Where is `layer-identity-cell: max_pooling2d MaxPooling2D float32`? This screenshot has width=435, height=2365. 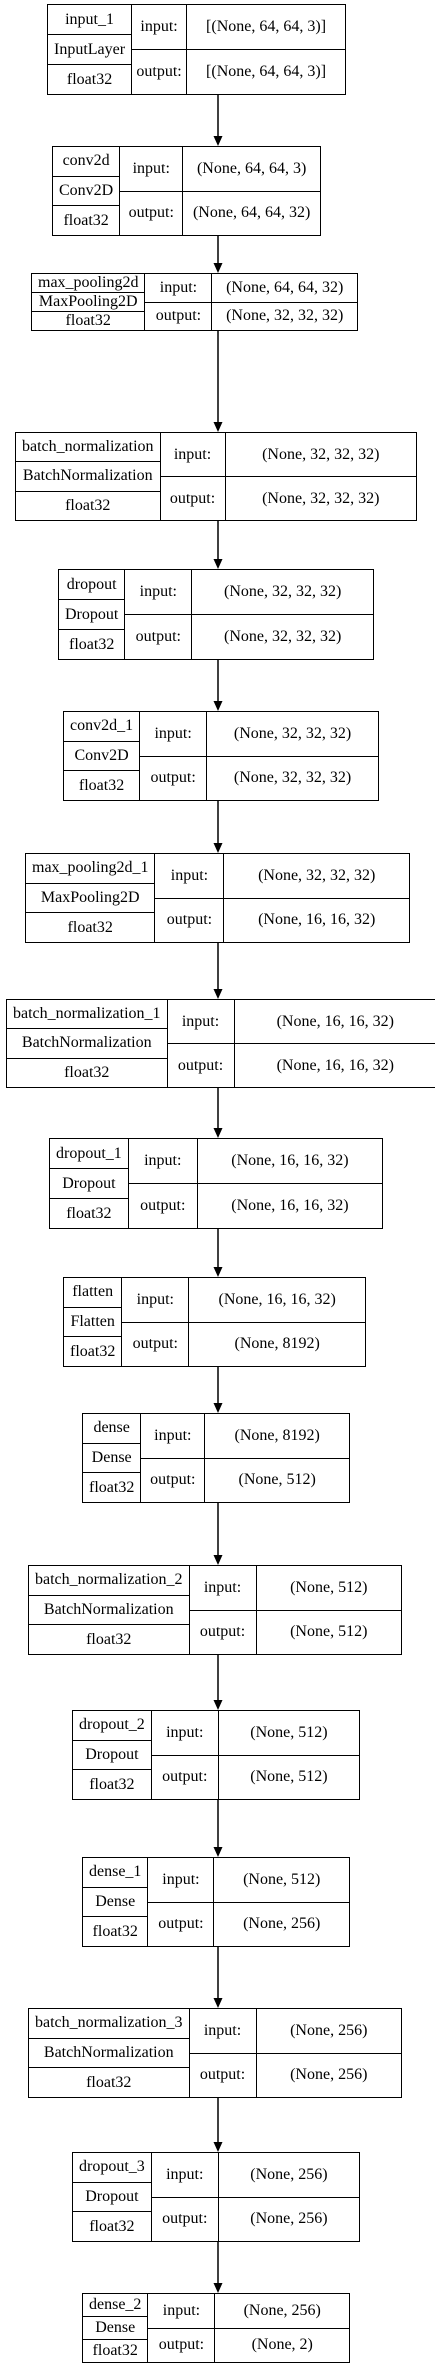 layer-identity-cell: max_pooling2d MaxPooling2D float32 is located at coordinates (89, 302).